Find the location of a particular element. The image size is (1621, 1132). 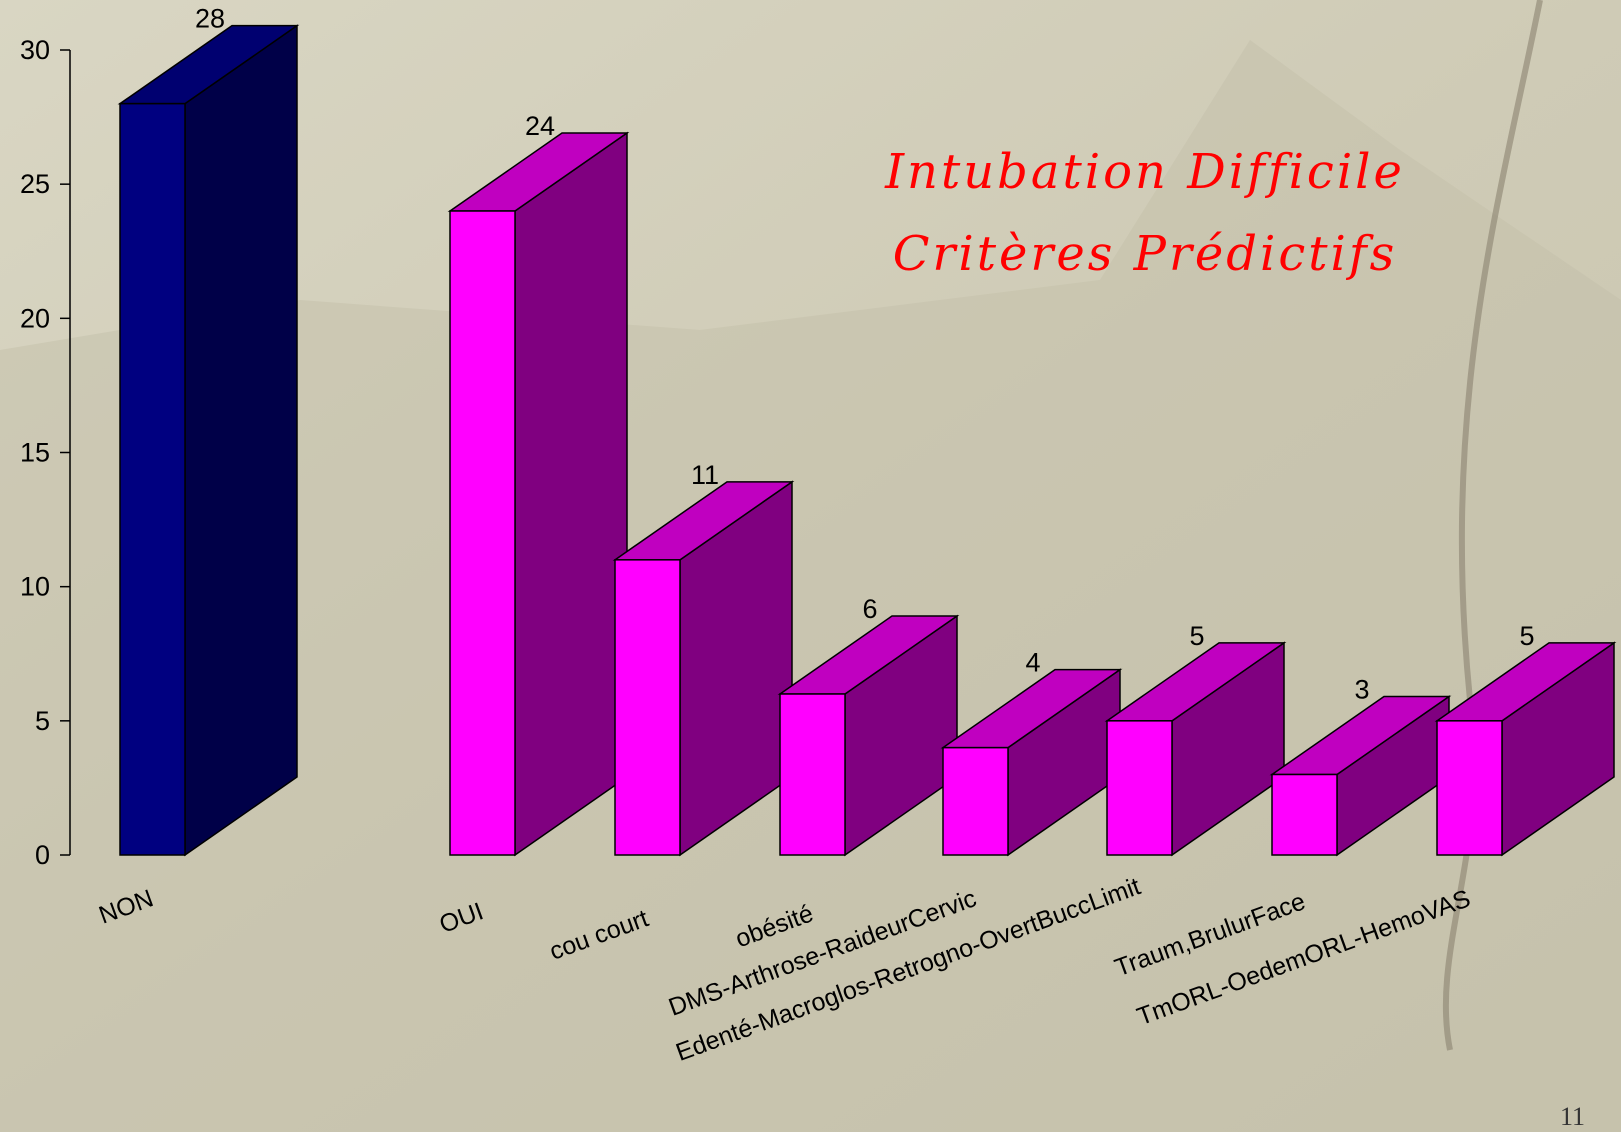

y-tick-label: 20 is located at coordinates (35, 318).